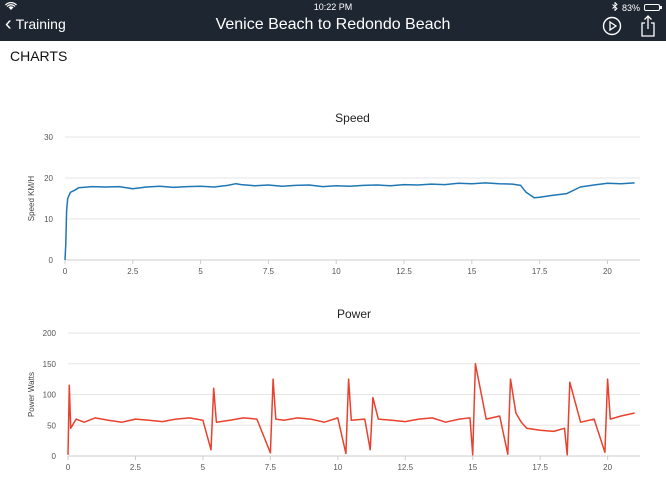 The height and width of the screenshot is (500, 666). What do you see at coordinates (8, 24) in the screenshot?
I see `chevron-left-icon: ‹` at bounding box center [8, 24].